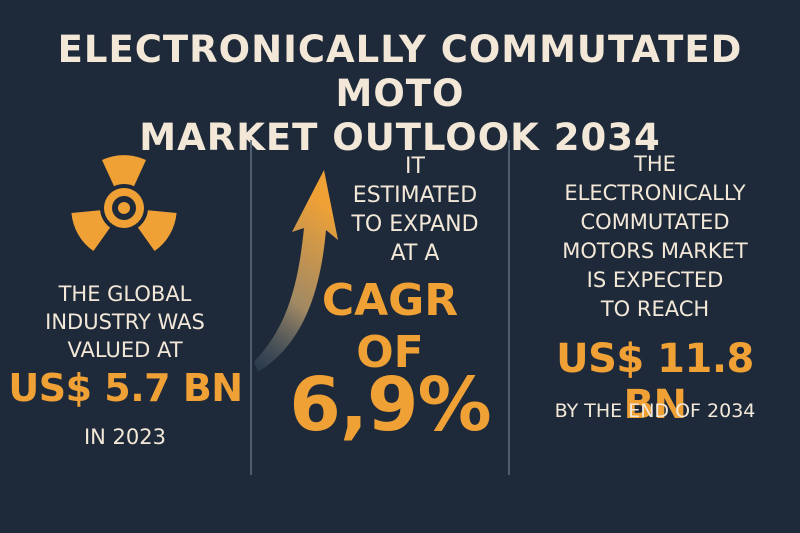 The width and height of the screenshot is (800, 533). What do you see at coordinates (415, 195) in the screenshot?
I see `expand-line-2: ESTIMATED` at bounding box center [415, 195].